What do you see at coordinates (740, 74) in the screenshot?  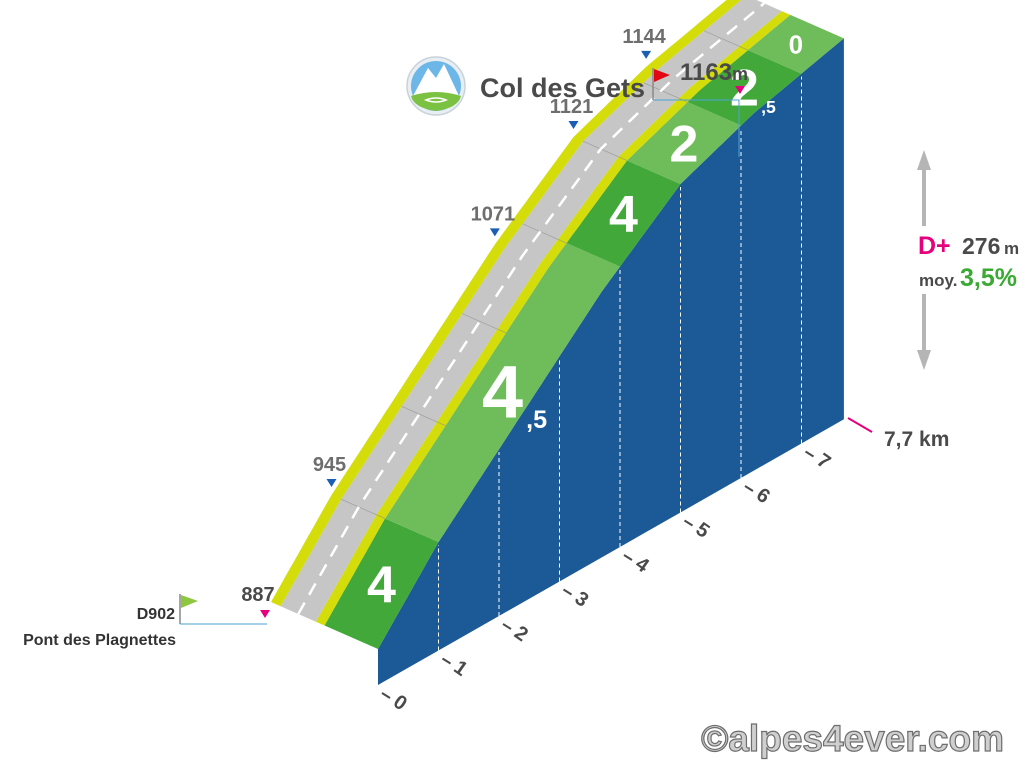 I see `summit-altitude-unit: m` at bounding box center [740, 74].